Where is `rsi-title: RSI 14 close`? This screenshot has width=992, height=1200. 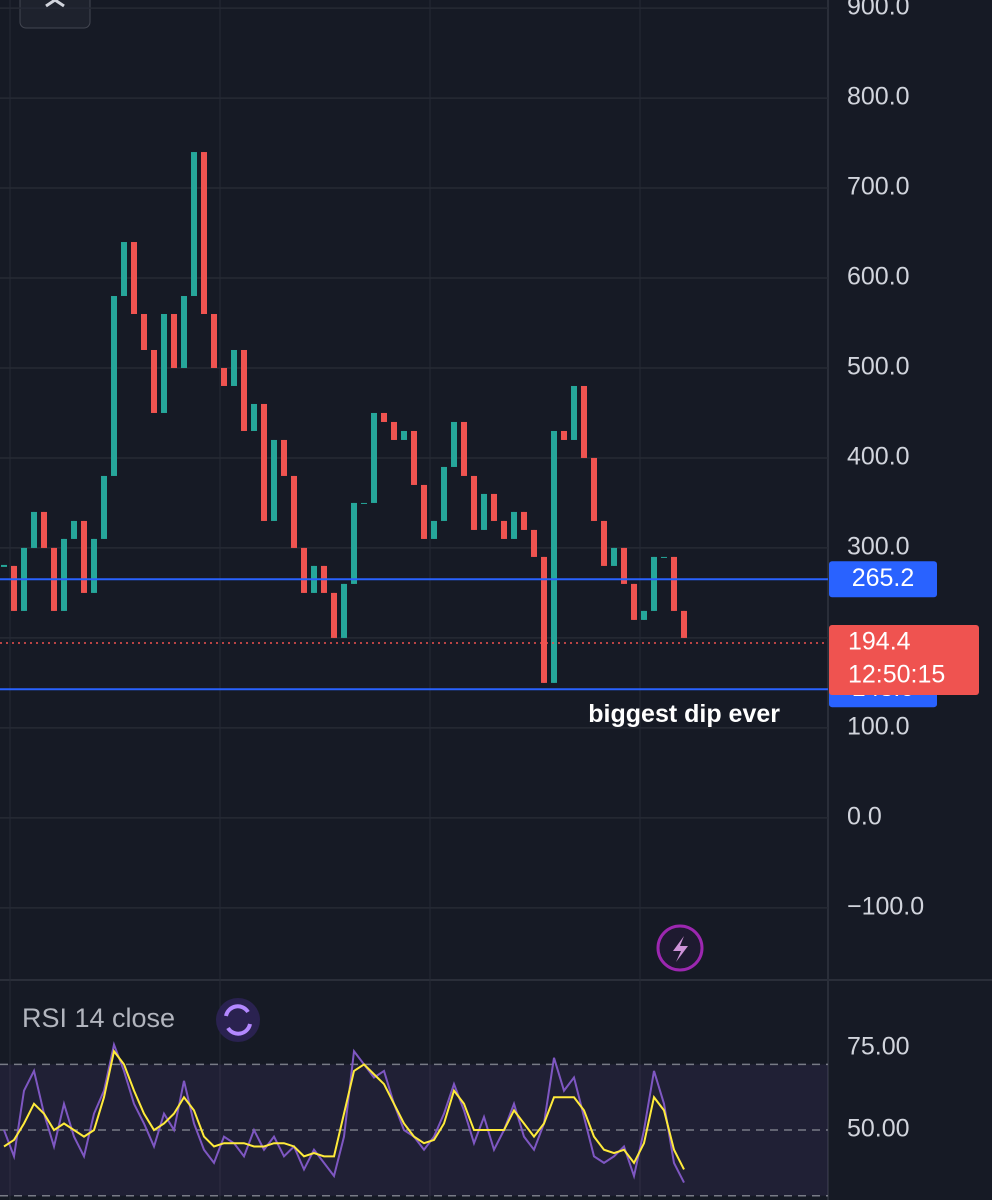
rsi-title: RSI 14 close is located at coordinates (98, 1018).